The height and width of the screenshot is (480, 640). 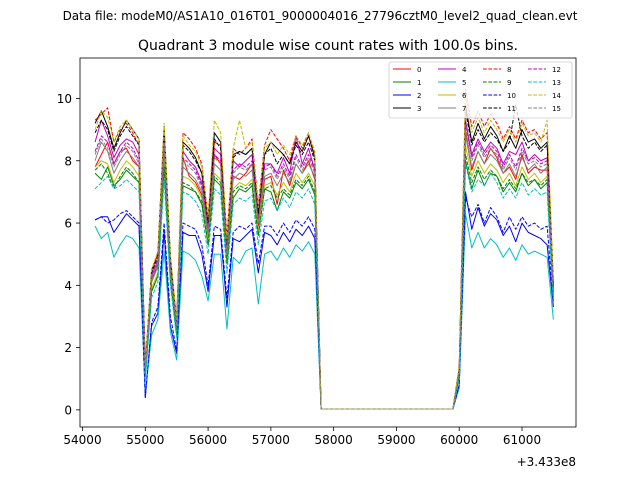 I want to click on x-tick-label: 58000, so click(x=334, y=440).